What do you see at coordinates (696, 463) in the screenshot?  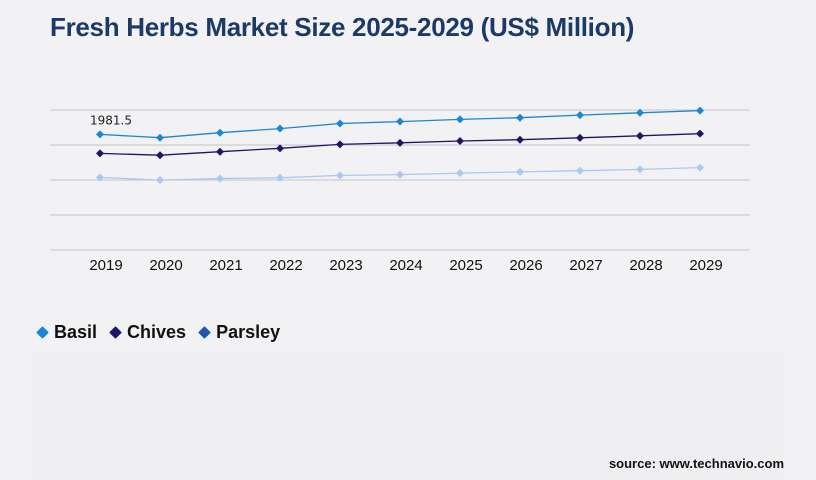 I see `source-credit: source: www.technavio.com` at bounding box center [696, 463].